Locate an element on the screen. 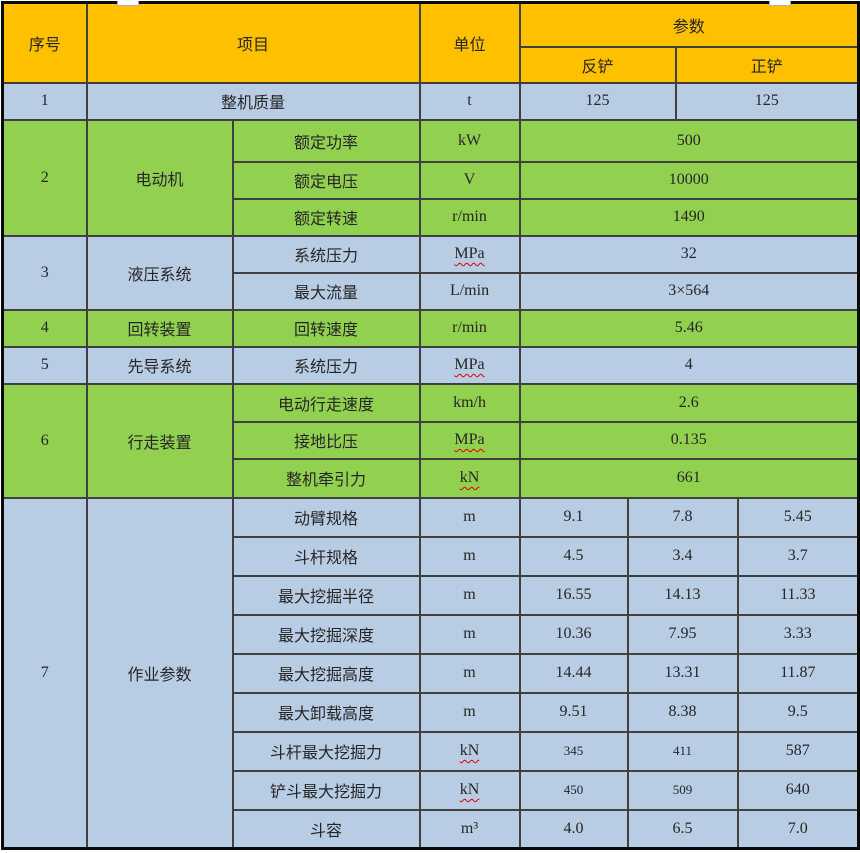 This screenshot has height=853, width=860. item-cell: 额定转速 is located at coordinates (326, 217).